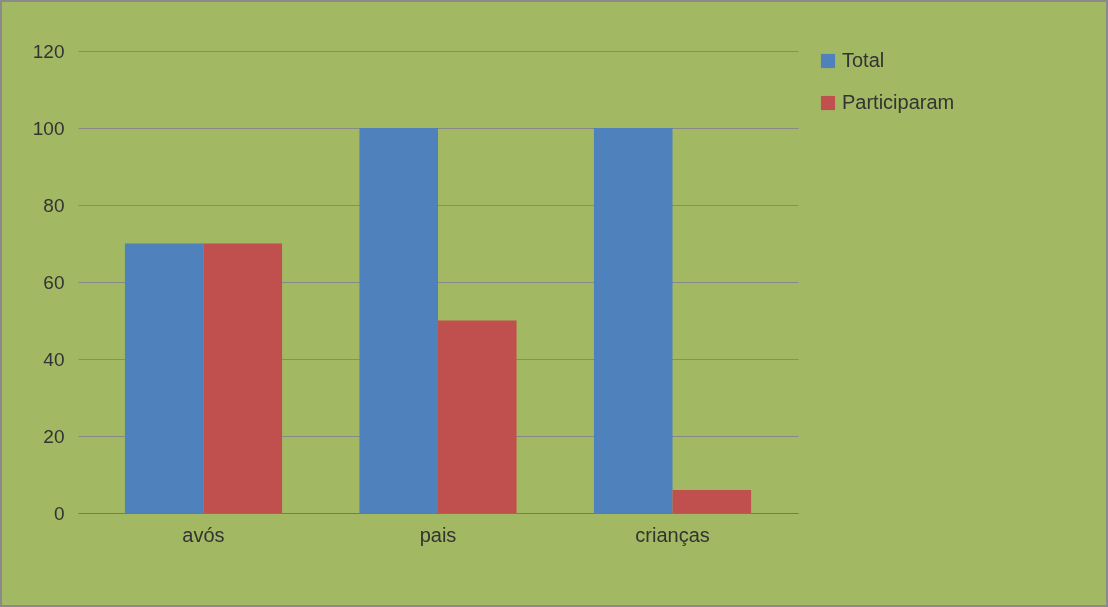 This screenshot has width=1108, height=607. What do you see at coordinates (54, 282) in the screenshot?
I see `y-tick-label: 60` at bounding box center [54, 282].